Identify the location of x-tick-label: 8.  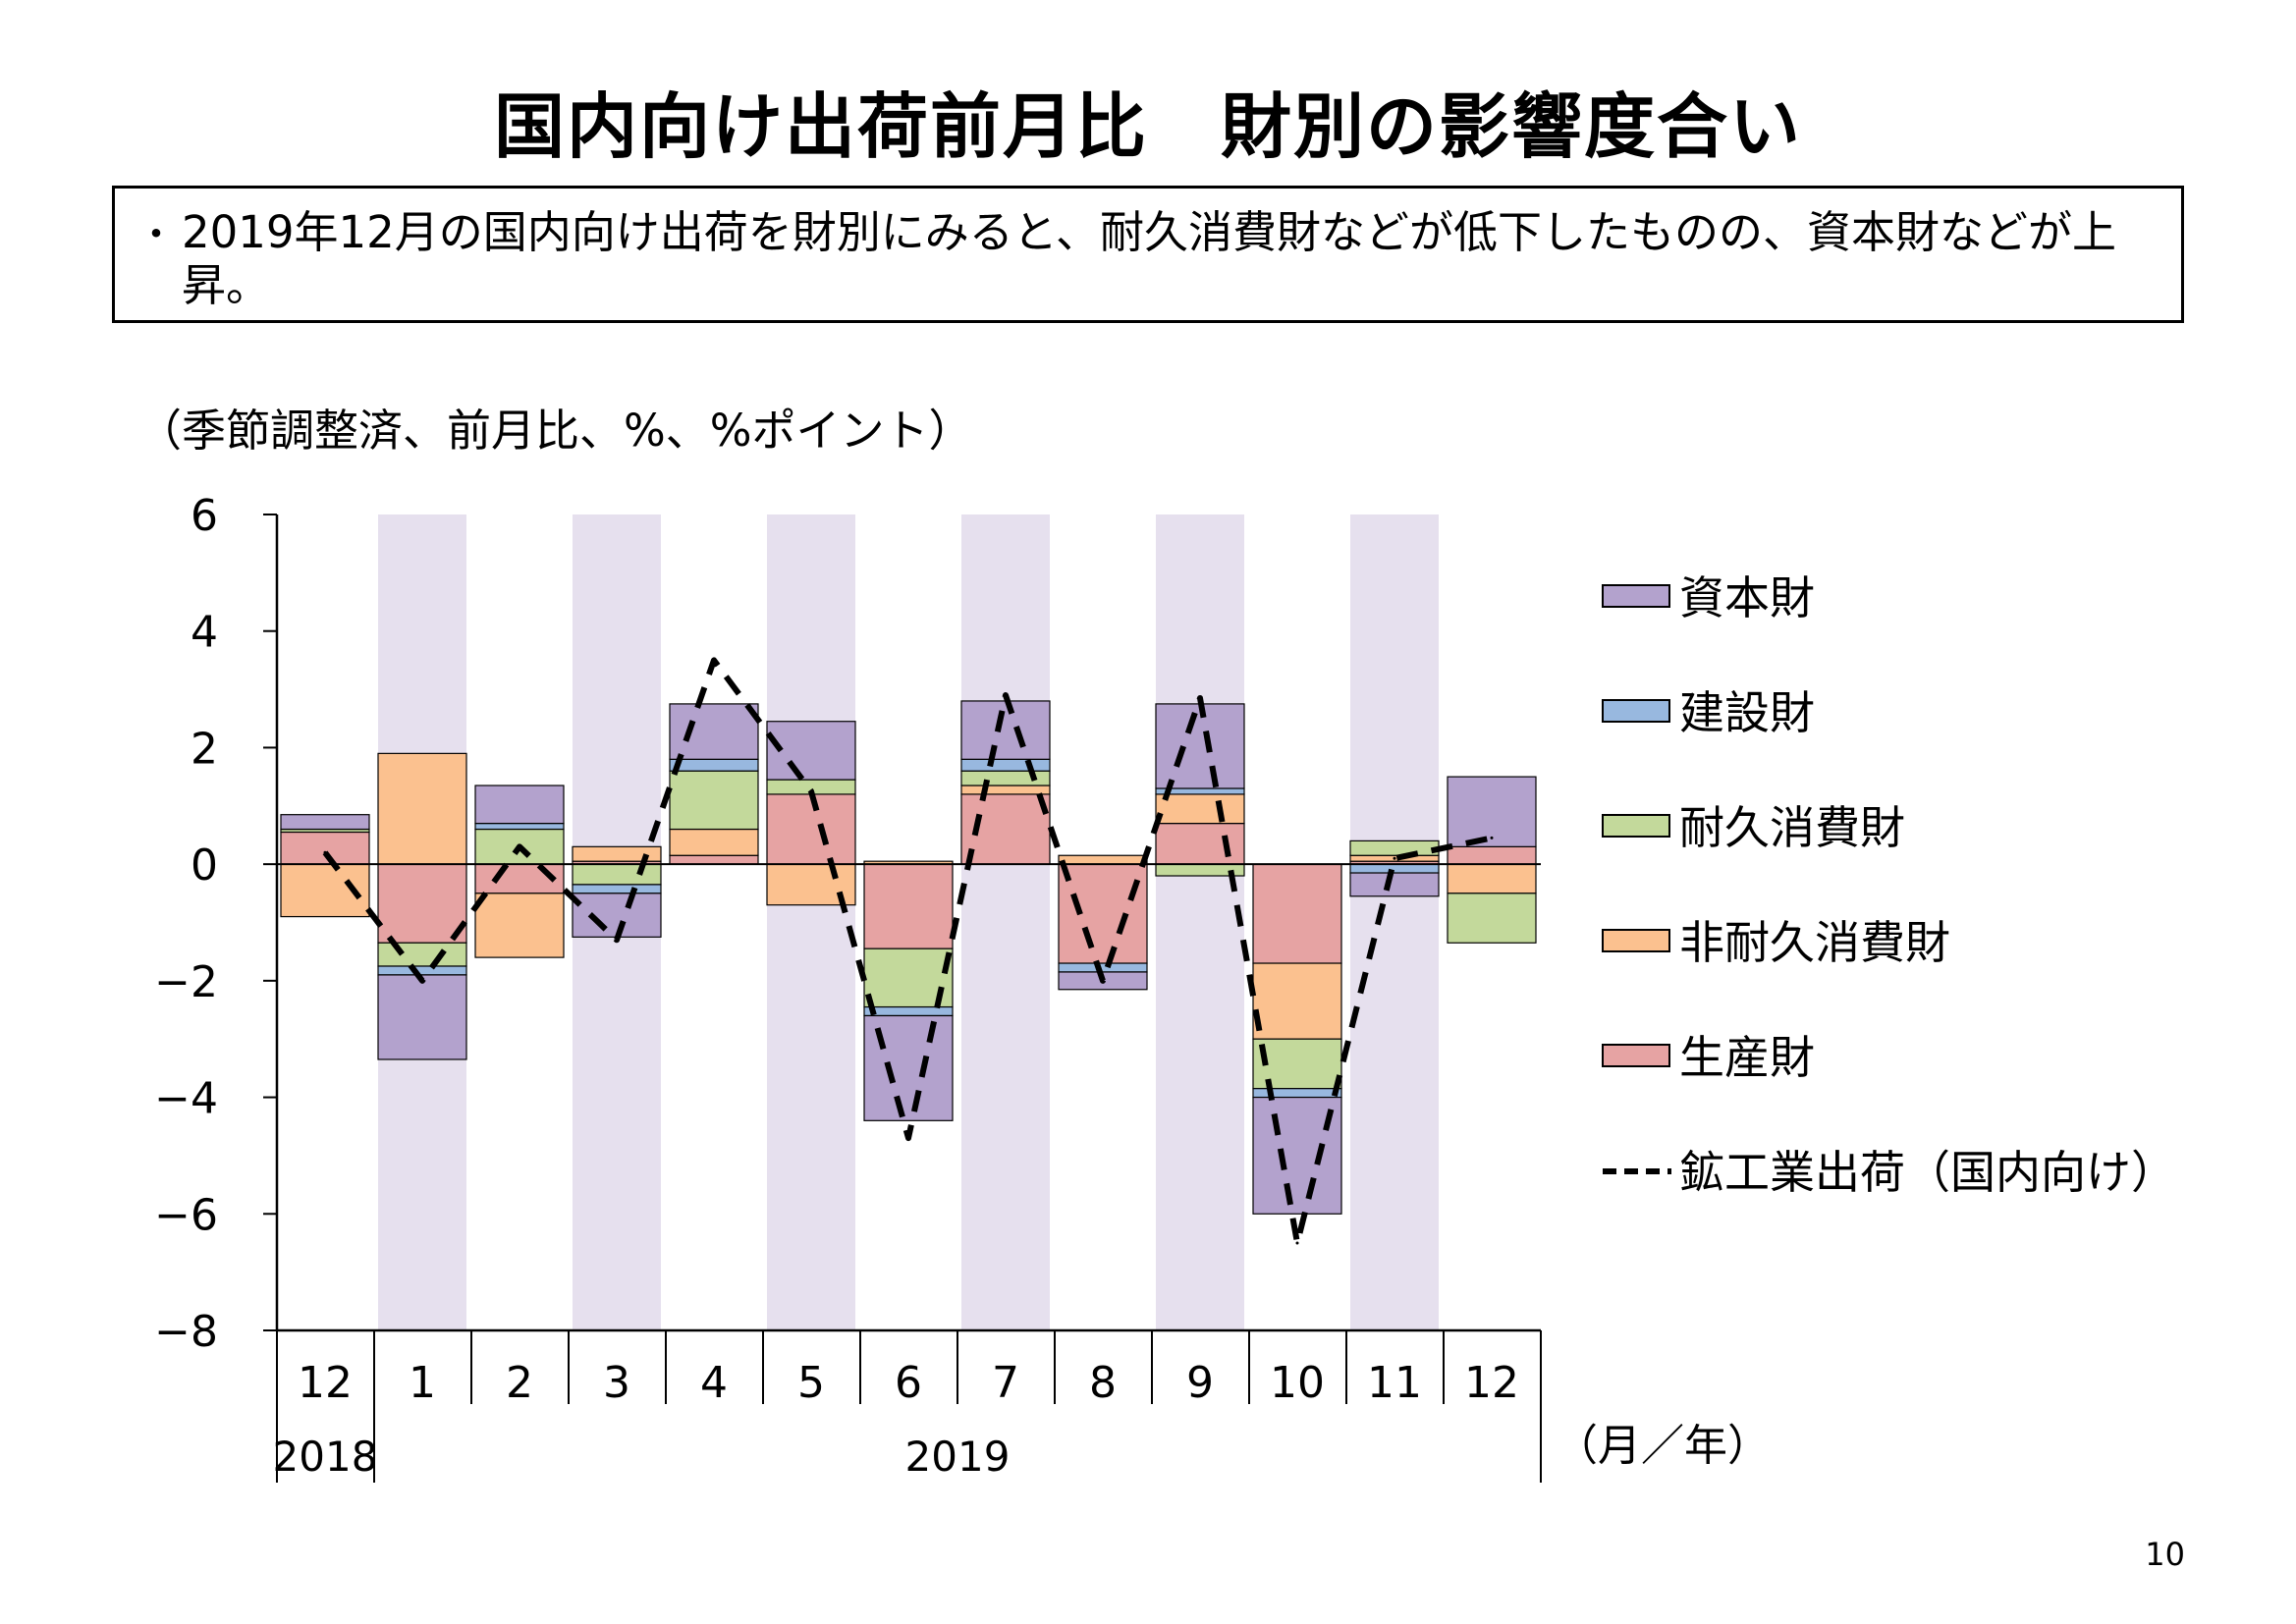
(1103, 1383).